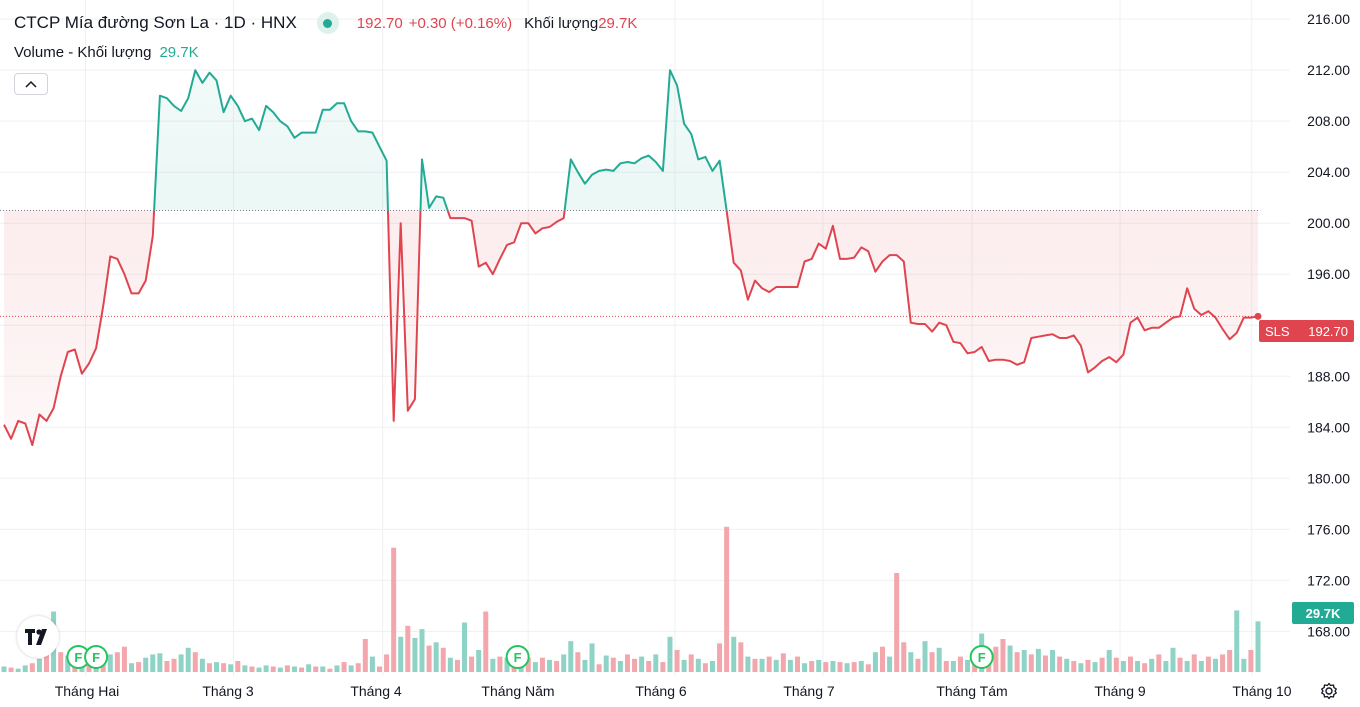 Image resolution: width=1360 pixels, height=707 pixels. Describe the element at coordinates (1328, 70) in the screenshot. I see `y-tick-label: 212.00` at that location.